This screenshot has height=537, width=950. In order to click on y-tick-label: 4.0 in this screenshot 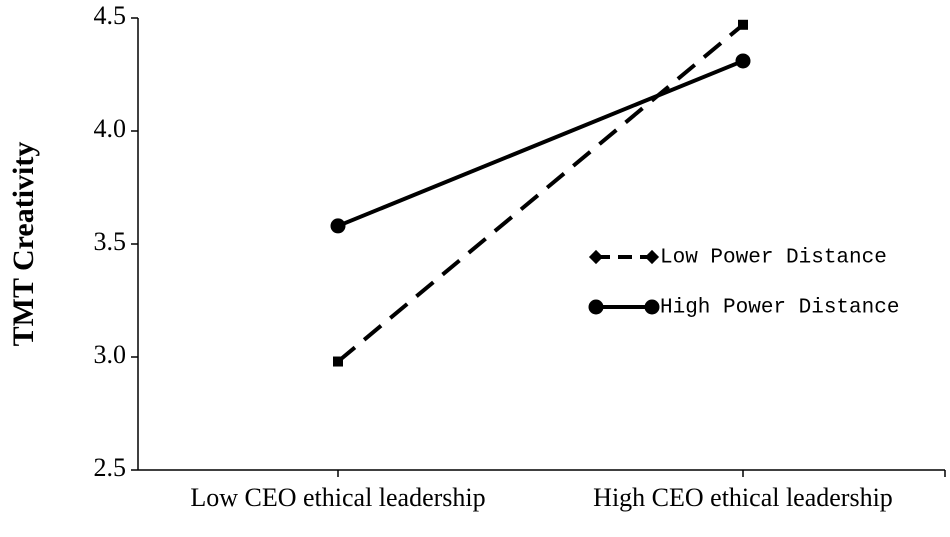, I will do `click(110, 128)`.